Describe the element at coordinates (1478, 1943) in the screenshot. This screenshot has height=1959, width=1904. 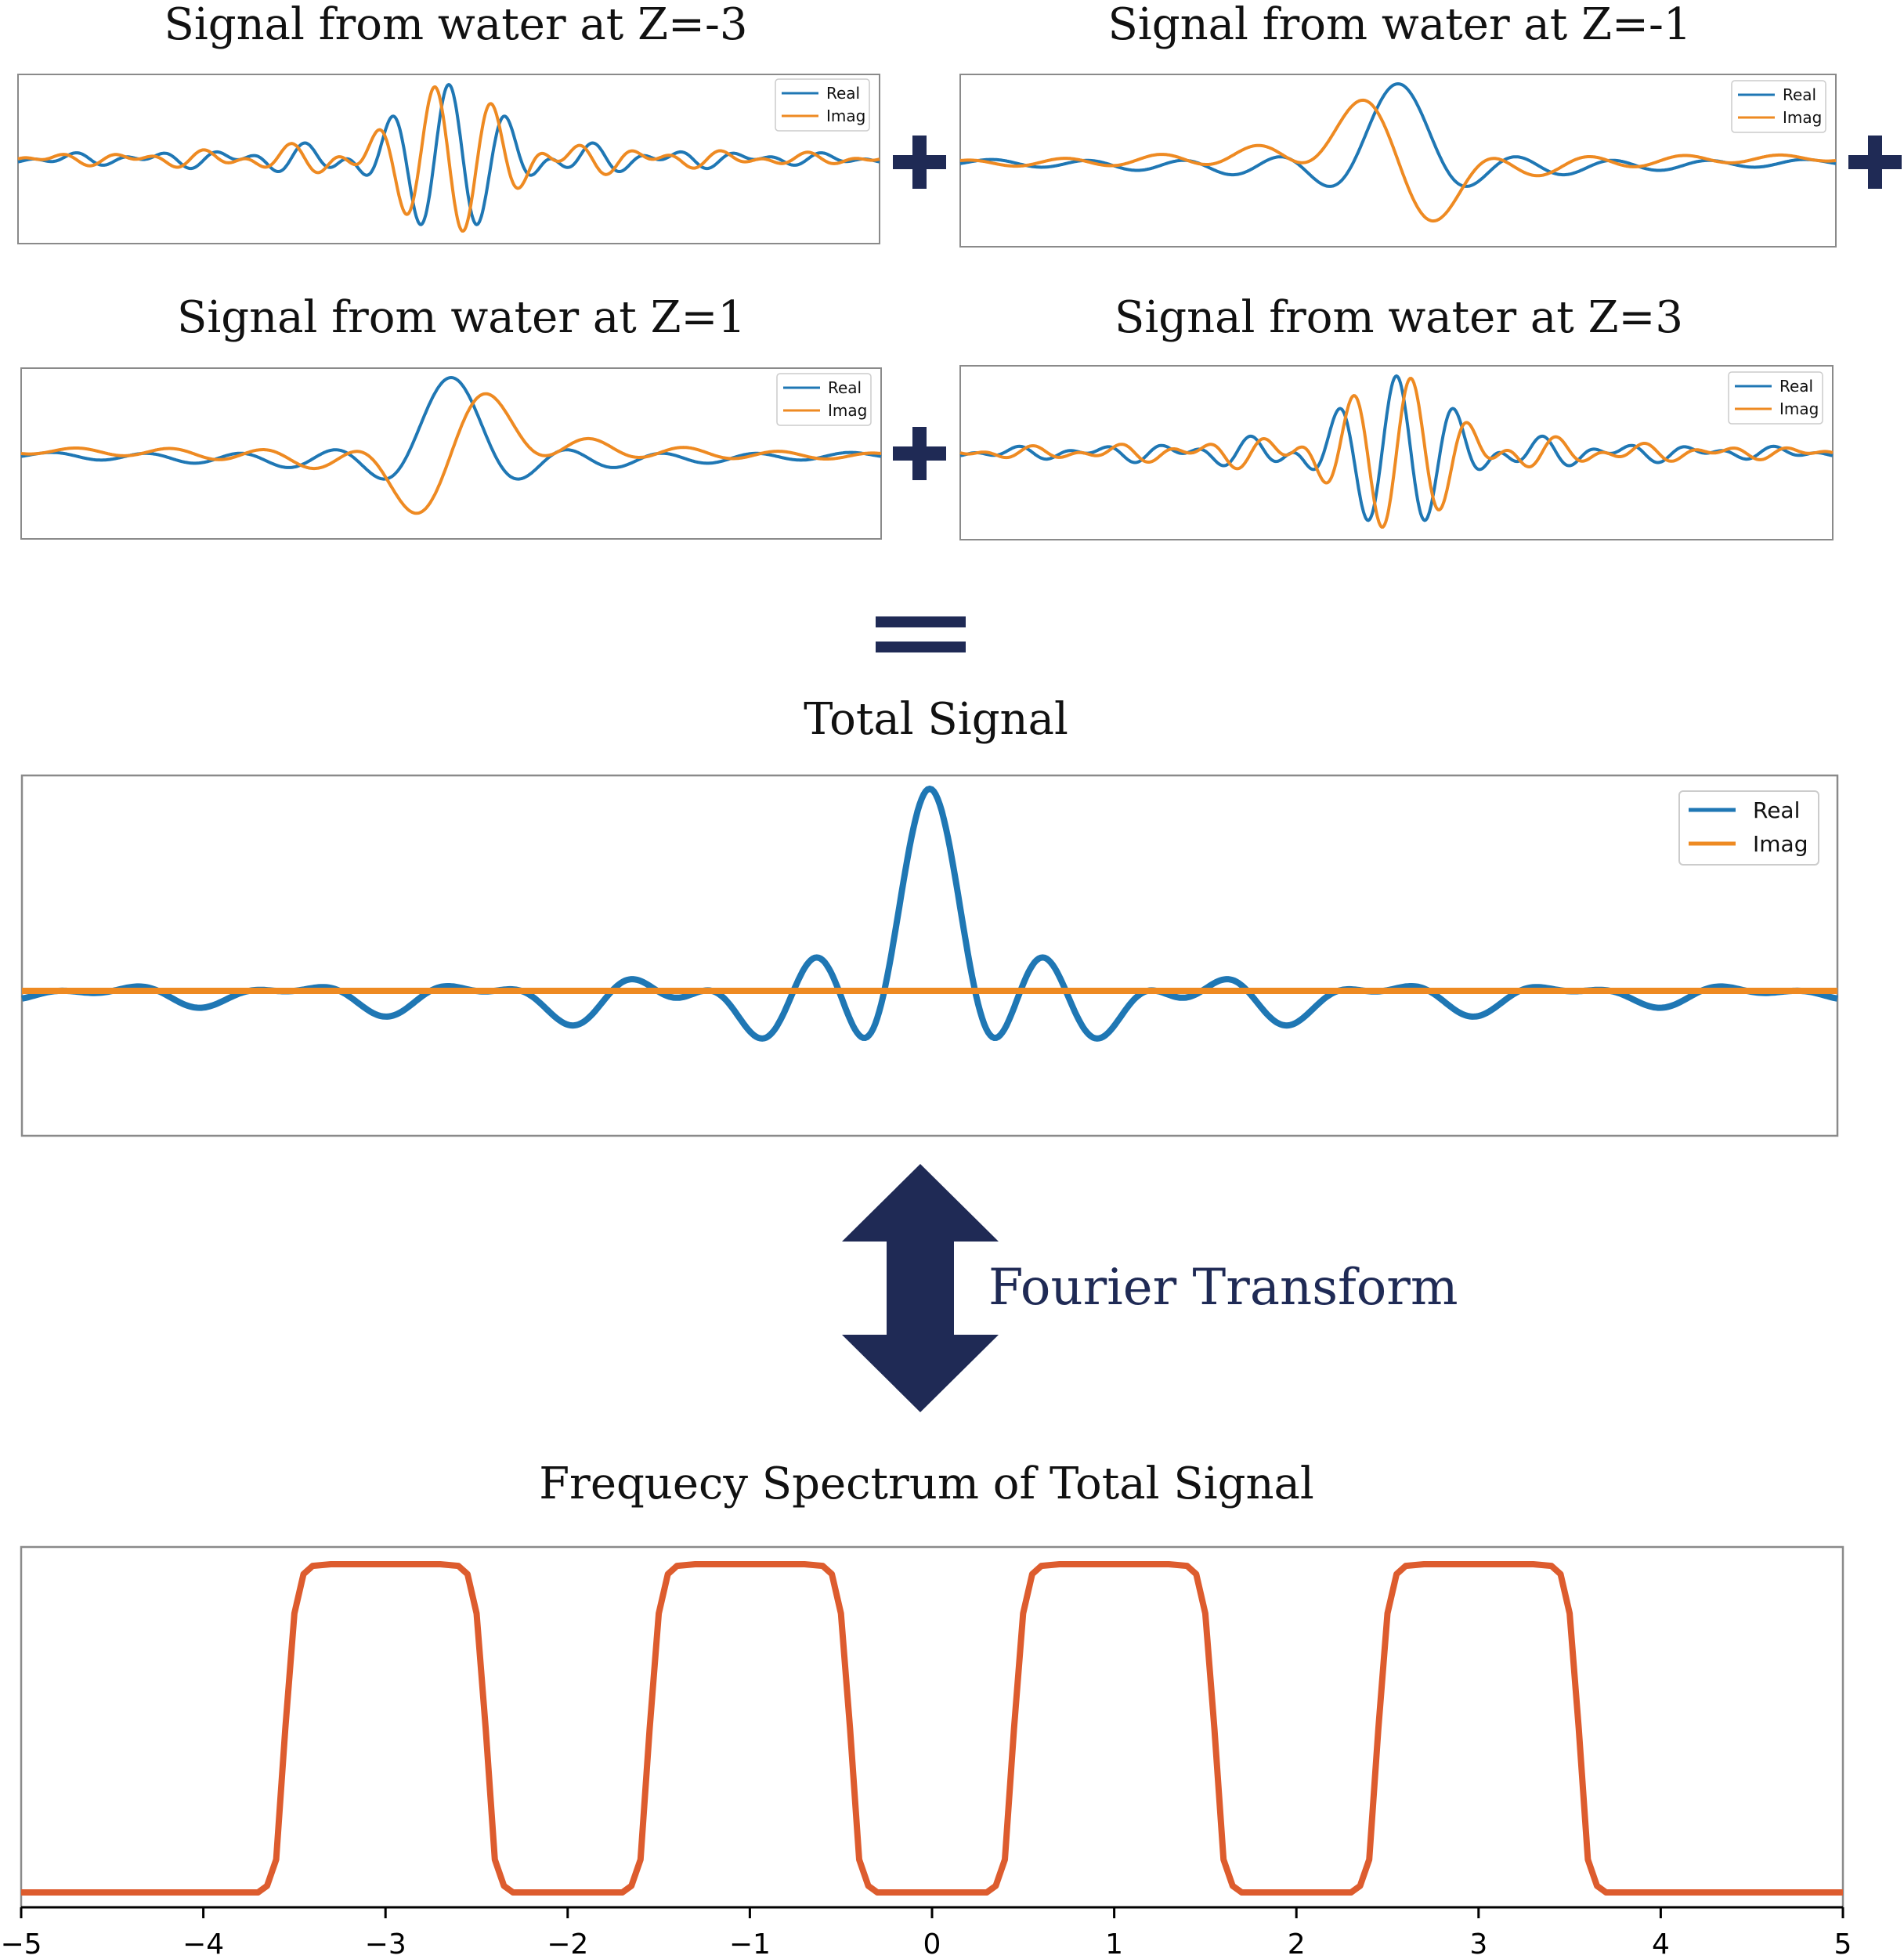
I see `x-tick-label: 3` at that location.